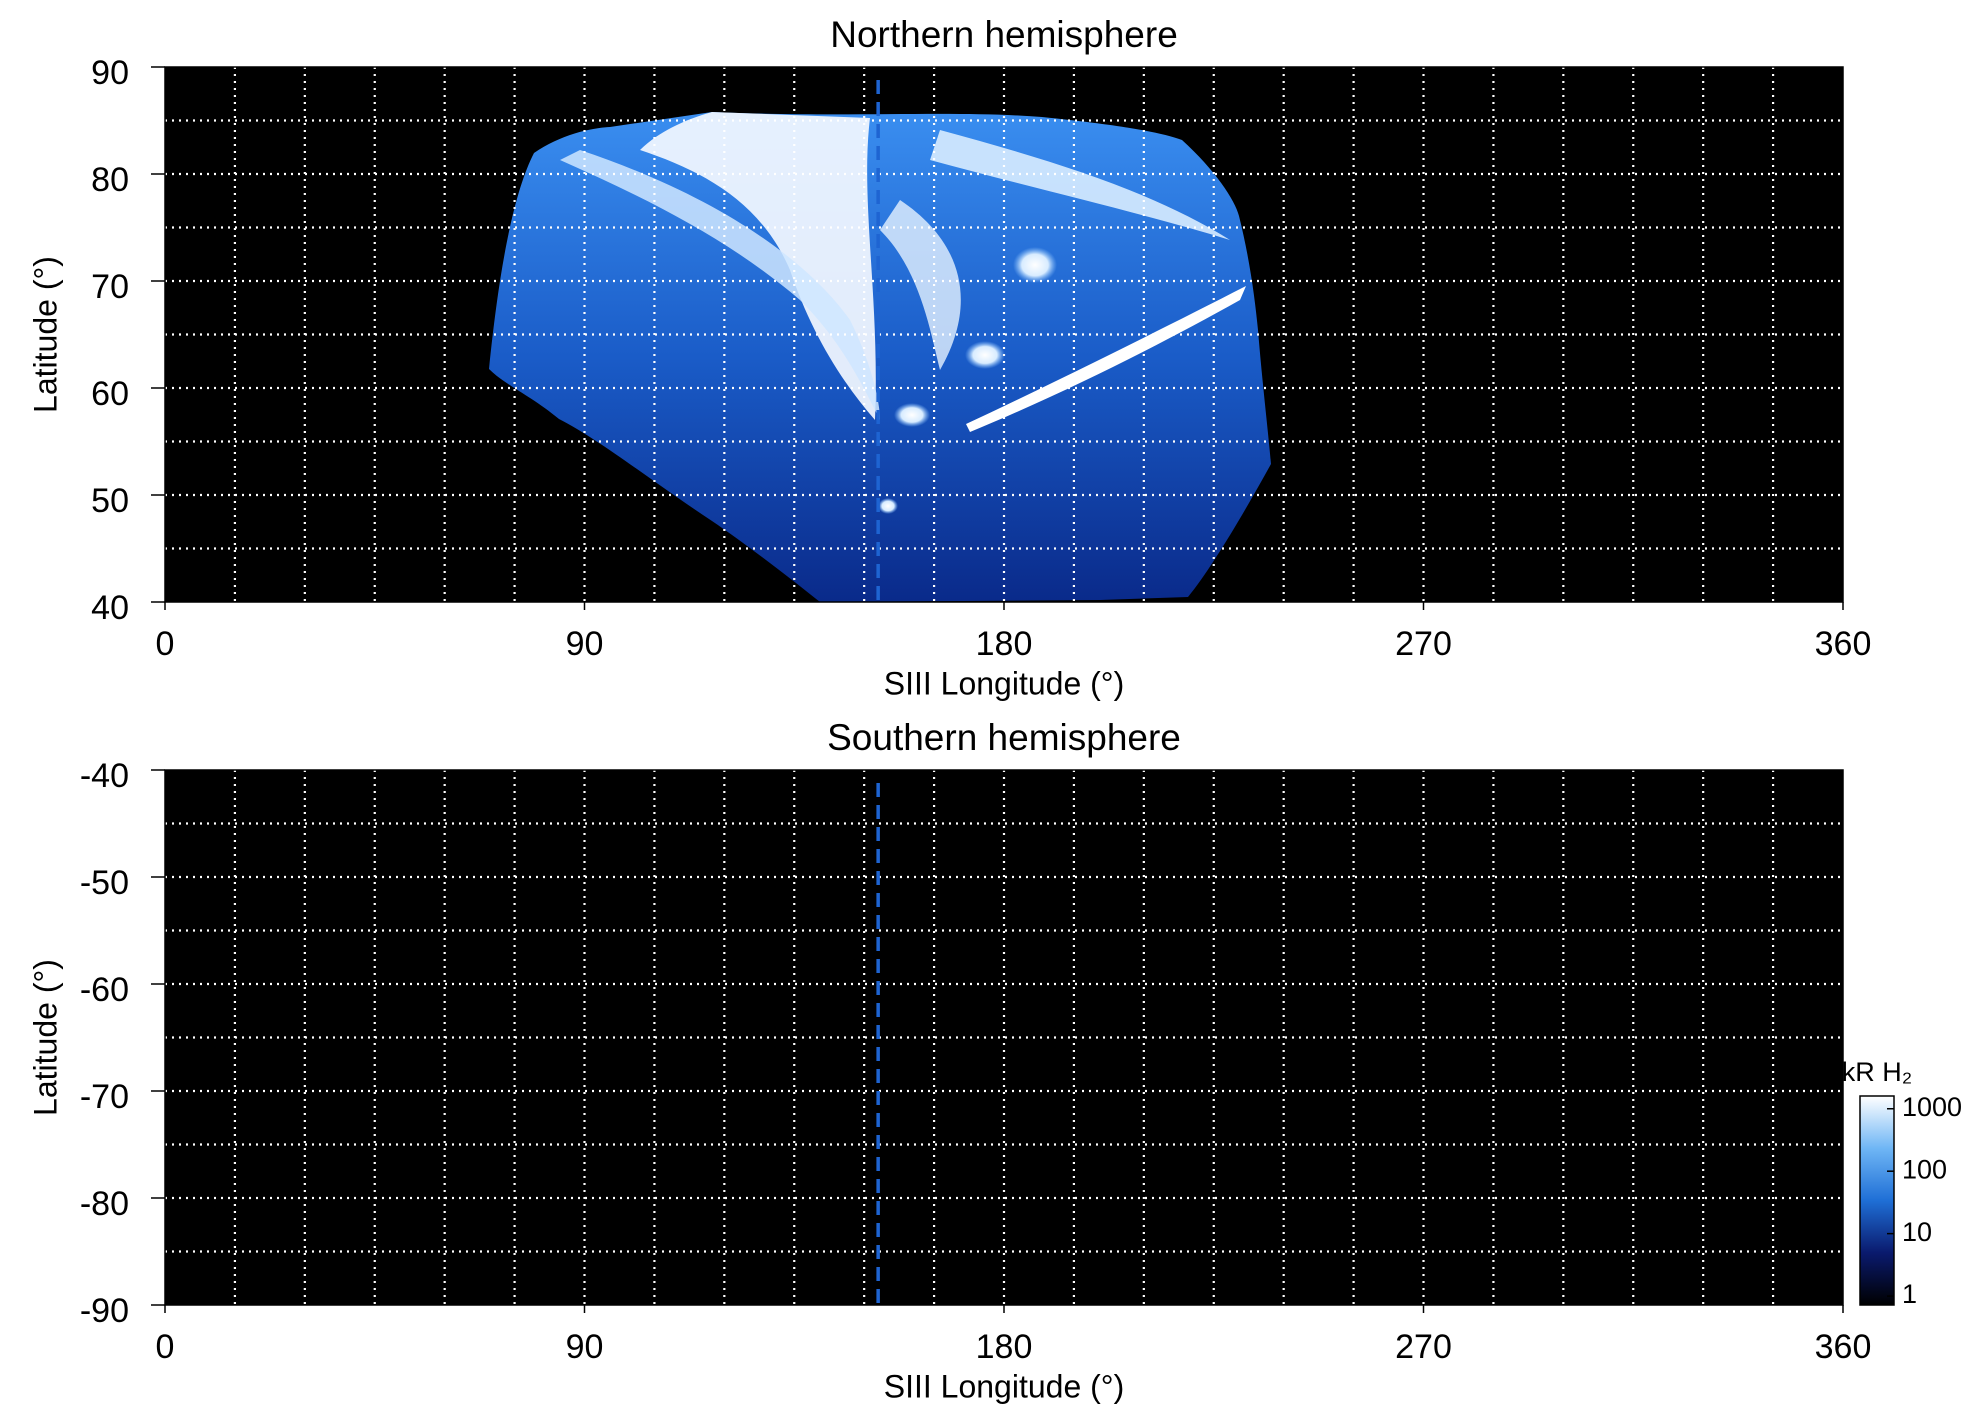 The height and width of the screenshot is (1423, 1983). I want to click on y-tick-label: -40, so click(104, 776).